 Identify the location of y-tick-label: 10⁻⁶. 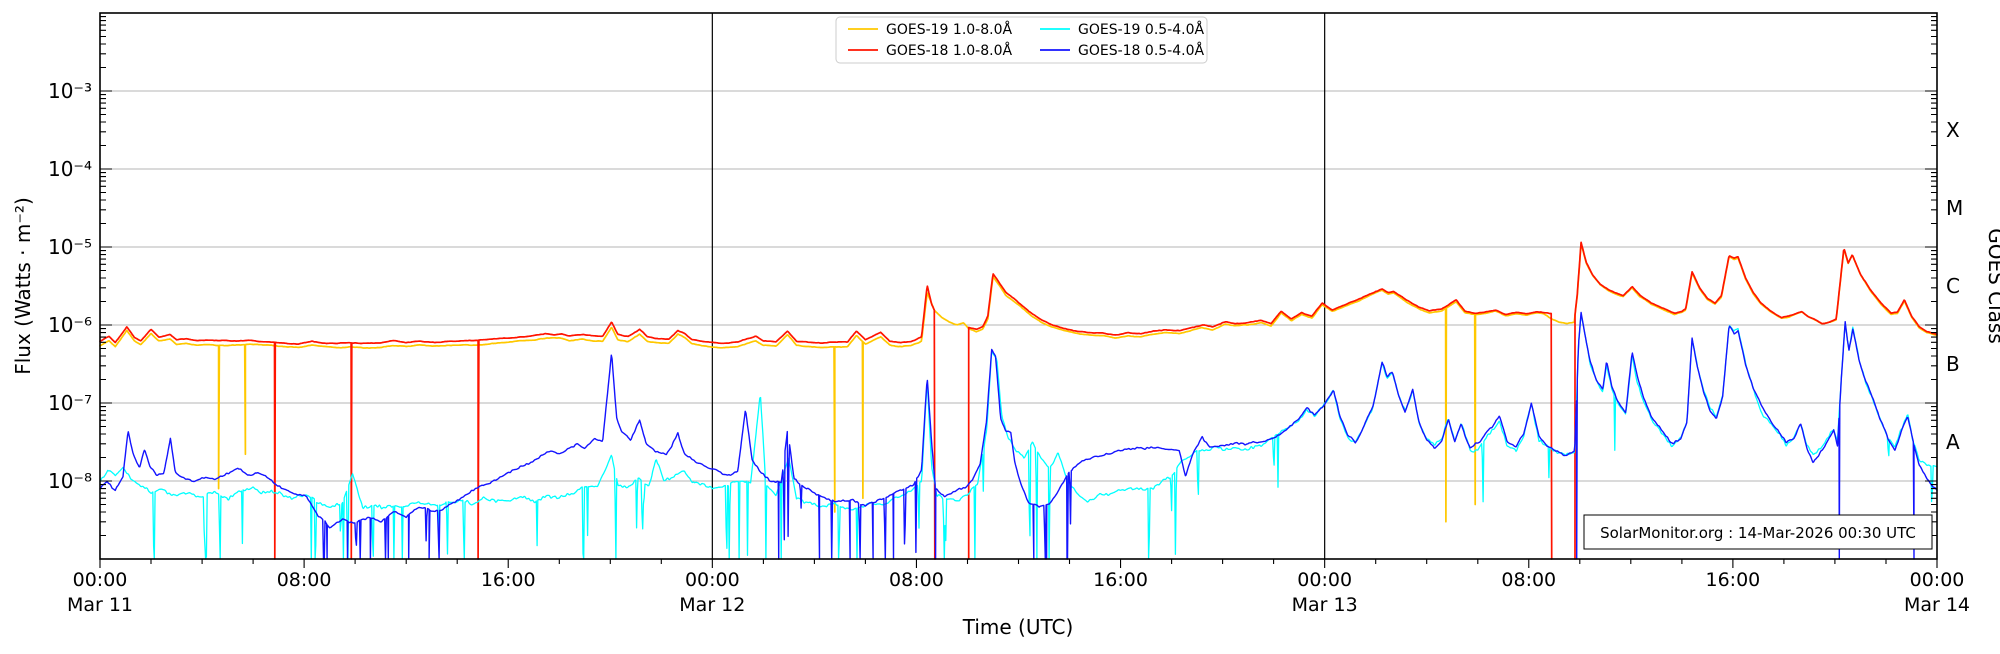
(70, 325).